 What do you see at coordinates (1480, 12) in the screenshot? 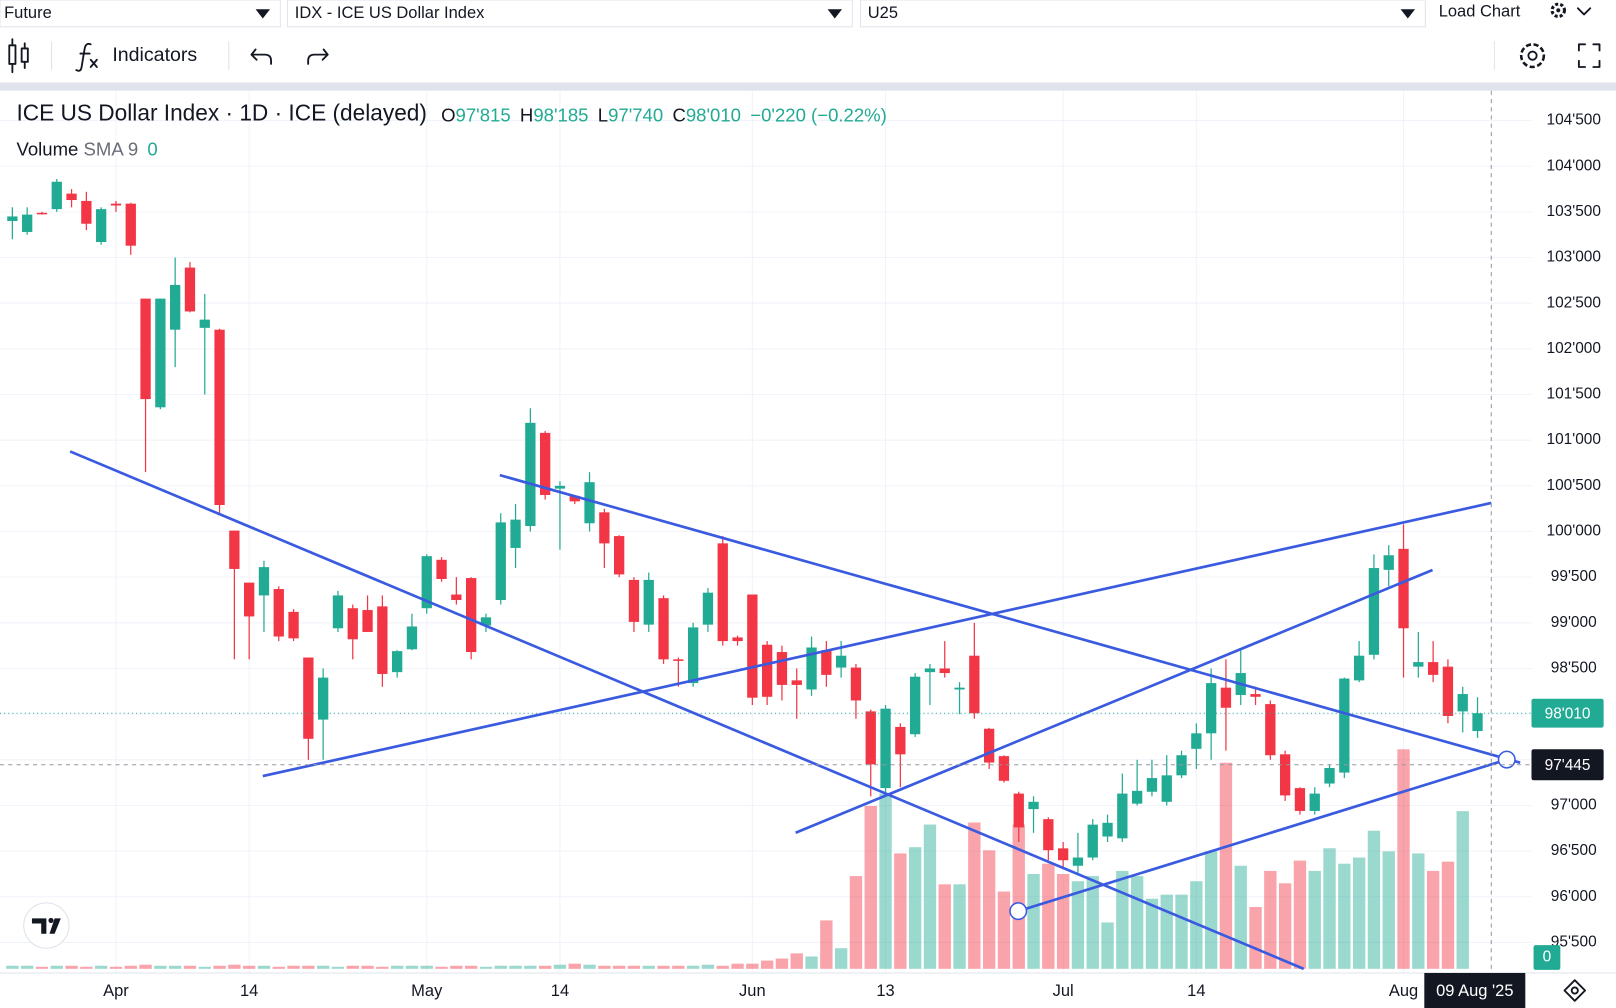
I see `load-chart-button: Load Chart` at bounding box center [1480, 12].